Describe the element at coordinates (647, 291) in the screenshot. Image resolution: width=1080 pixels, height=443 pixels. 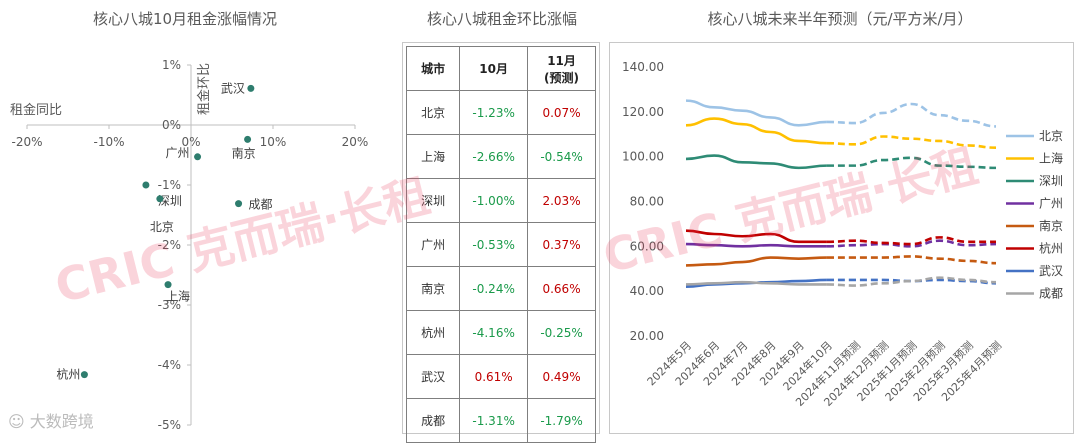
I see `y-tick-label: 40.00` at that location.